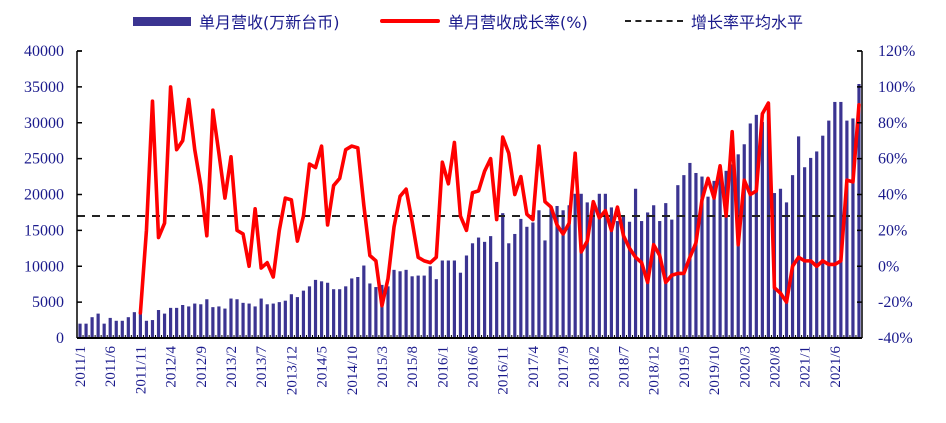 This screenshot has width=946, height=423. Describe the element at coordinates (443, 367) in the screenshot. I see `x-axis-tick-label: 2016/1` at that location.